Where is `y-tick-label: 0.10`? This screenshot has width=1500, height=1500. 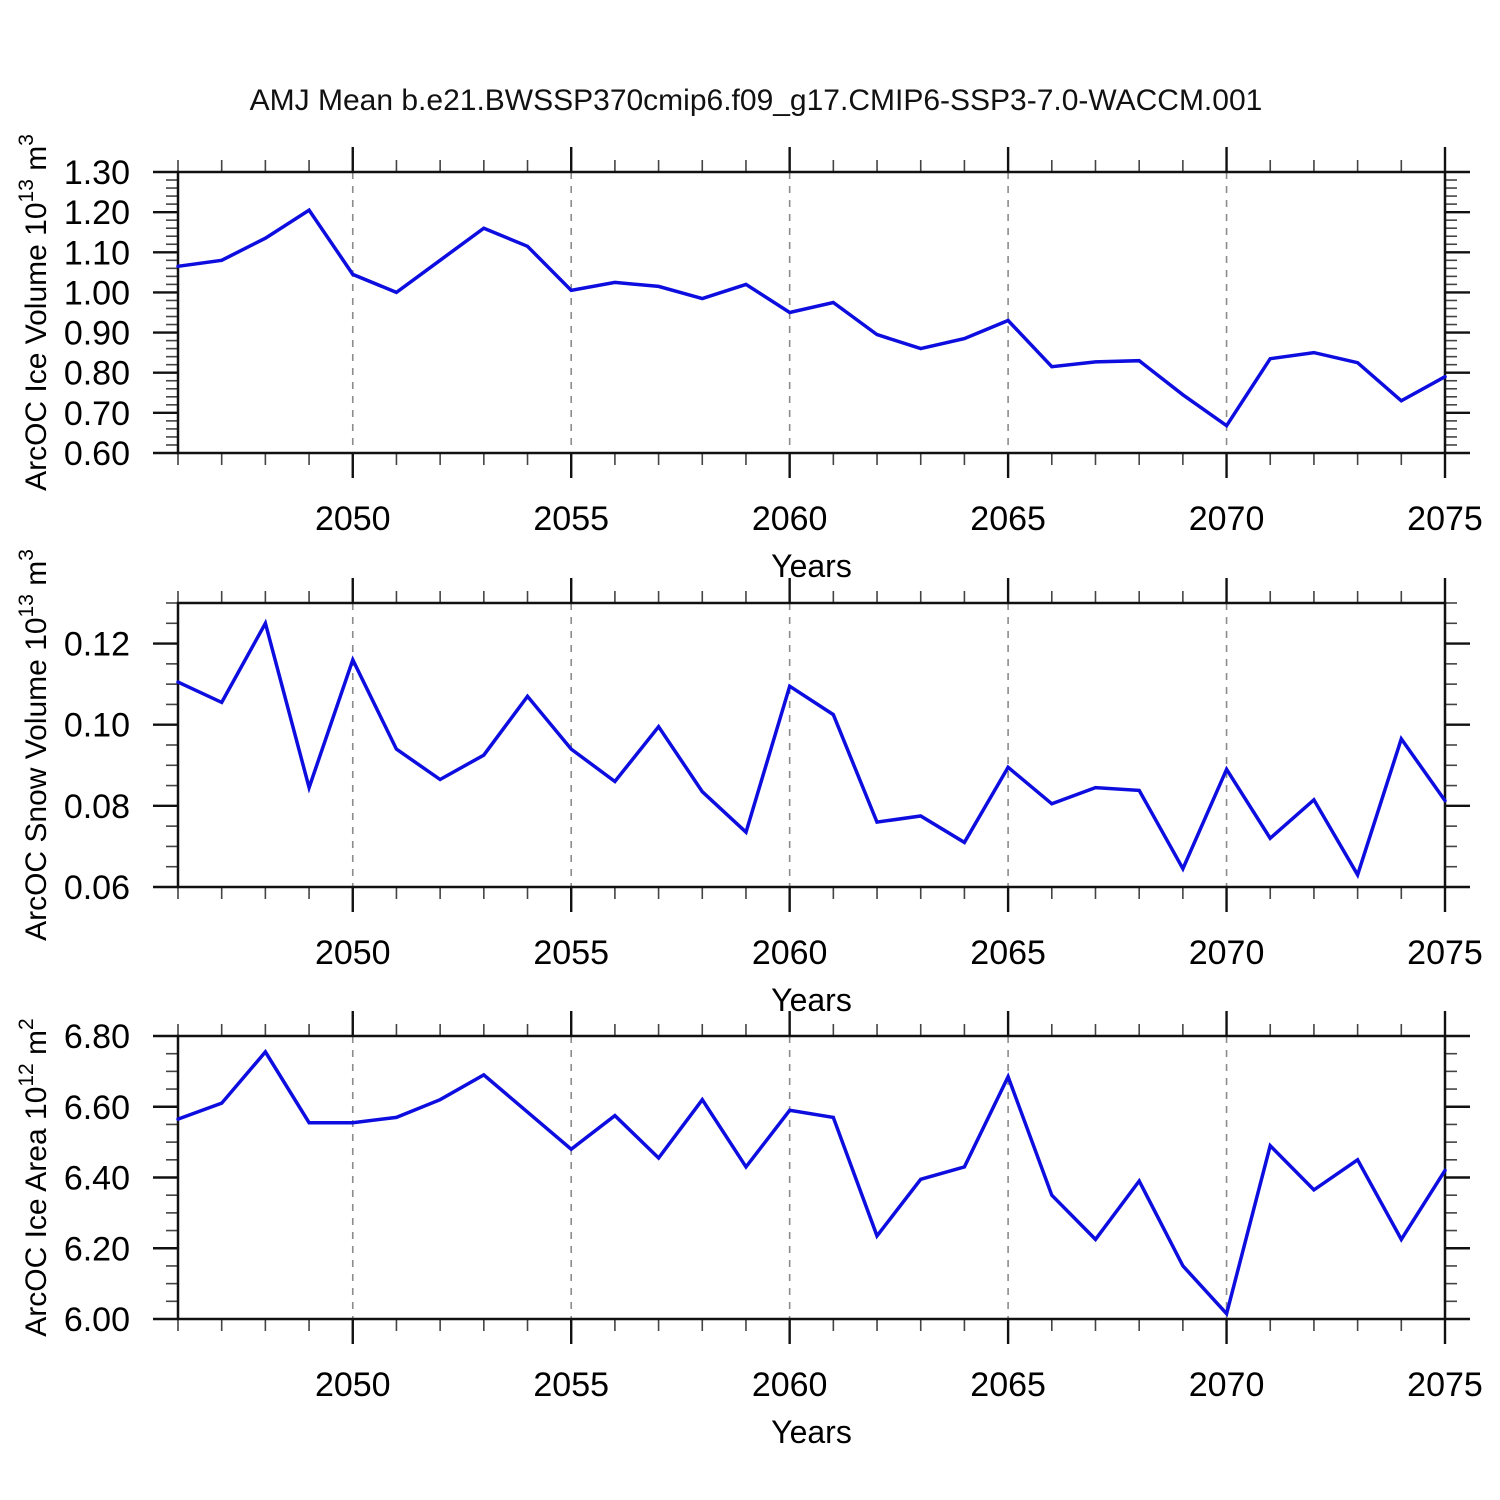 y-tick-label: 0.10 is located at coordinates (97, 726).